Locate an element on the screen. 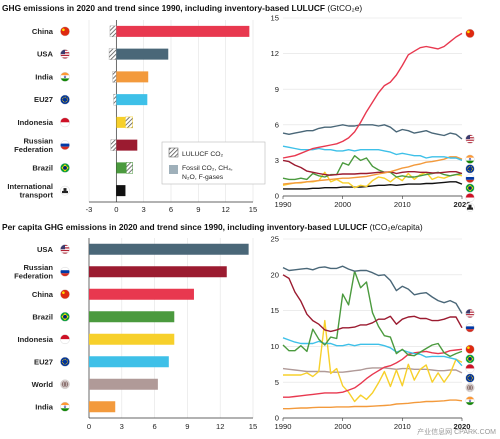  bottom-bar-russian-federation is located at coordinates (158, 272).